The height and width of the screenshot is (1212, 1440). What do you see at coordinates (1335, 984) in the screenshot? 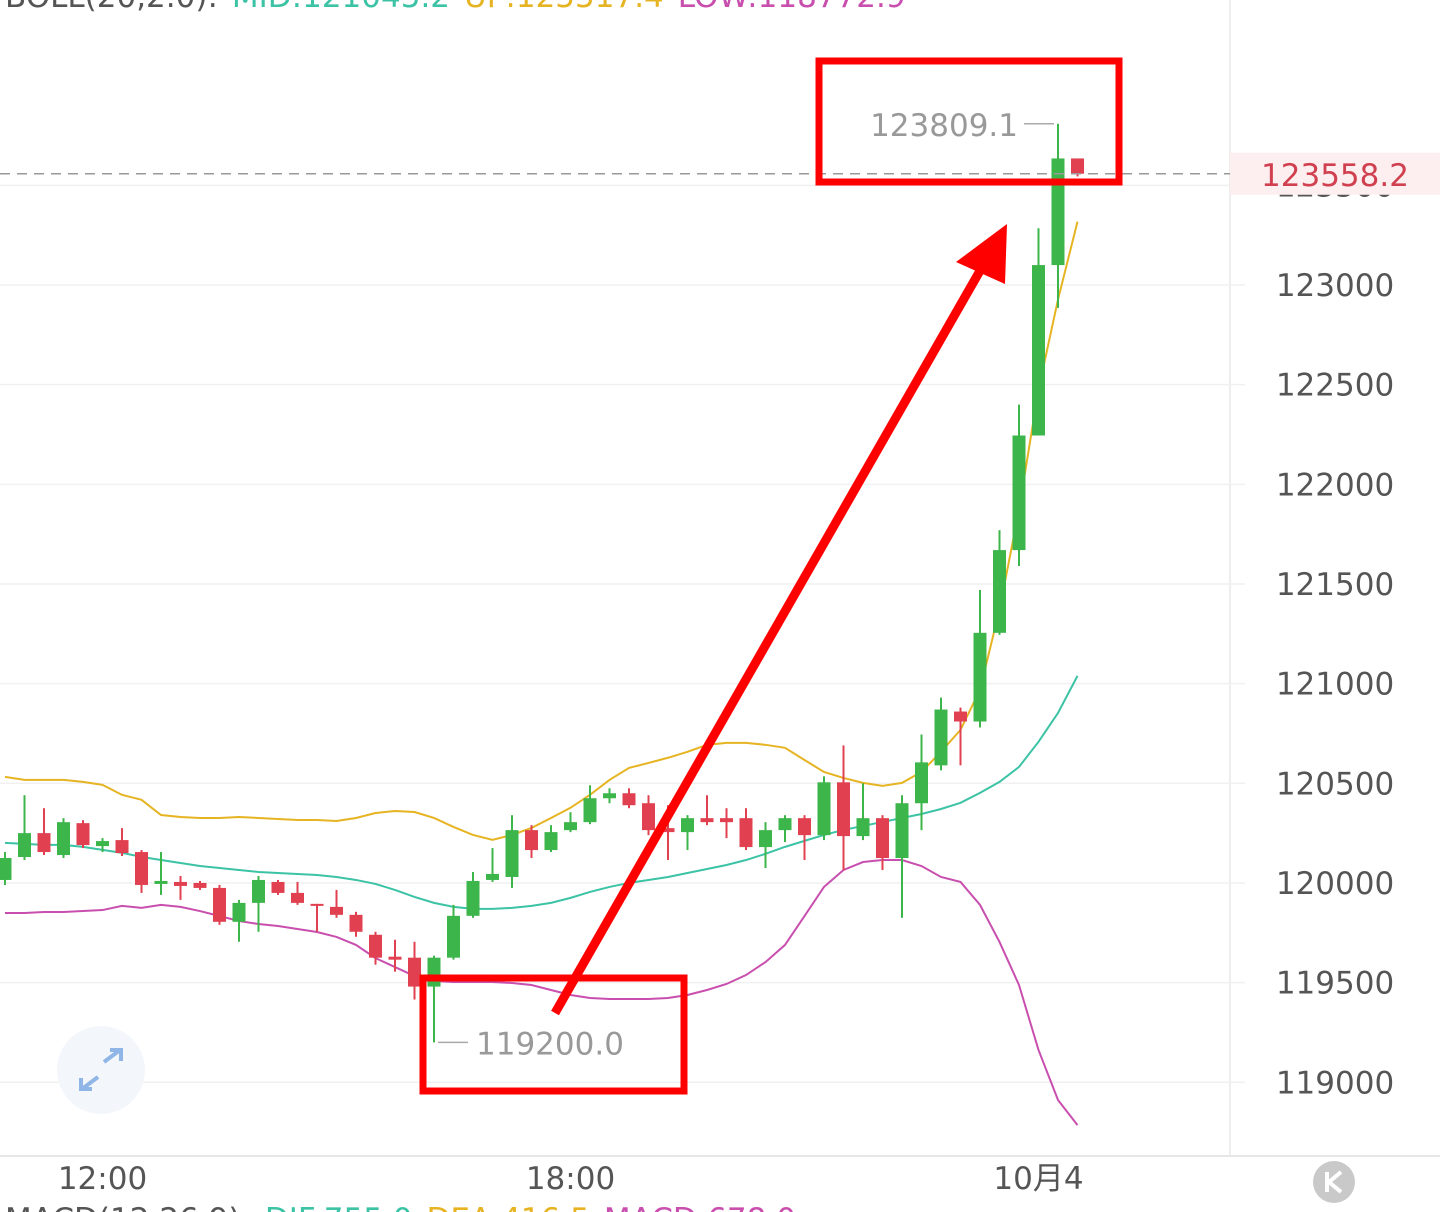
I see `y-tick-label: 119500` at bounding box center [1335, 984].